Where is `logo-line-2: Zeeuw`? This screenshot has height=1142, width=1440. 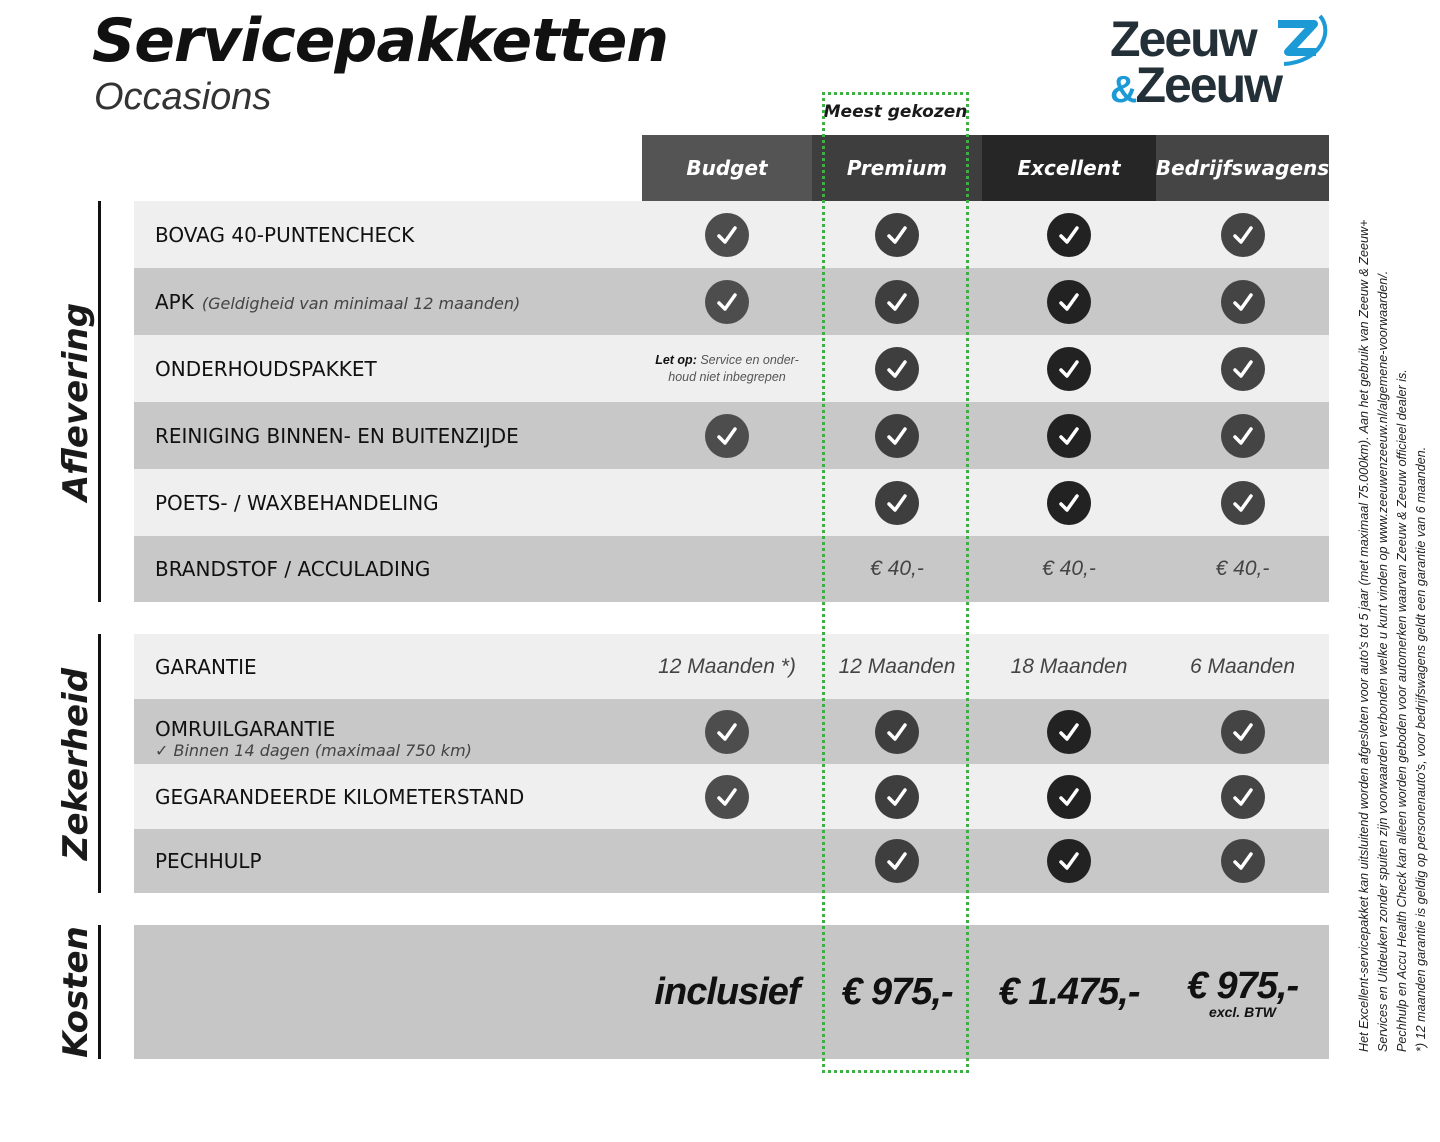
logo-line-2: Zeeuw is located at coordinates (1209, 85).